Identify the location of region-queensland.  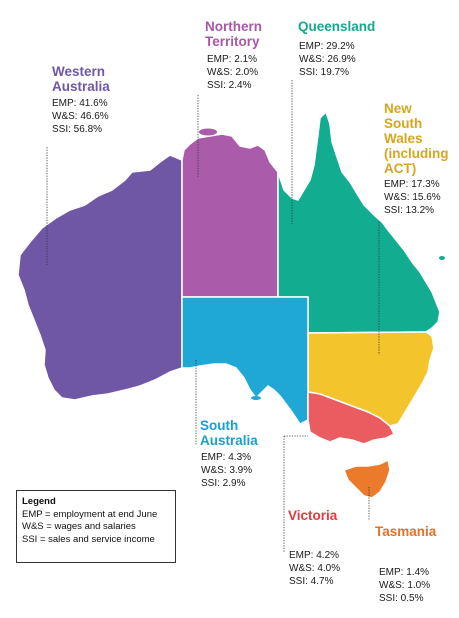
(359, 222).